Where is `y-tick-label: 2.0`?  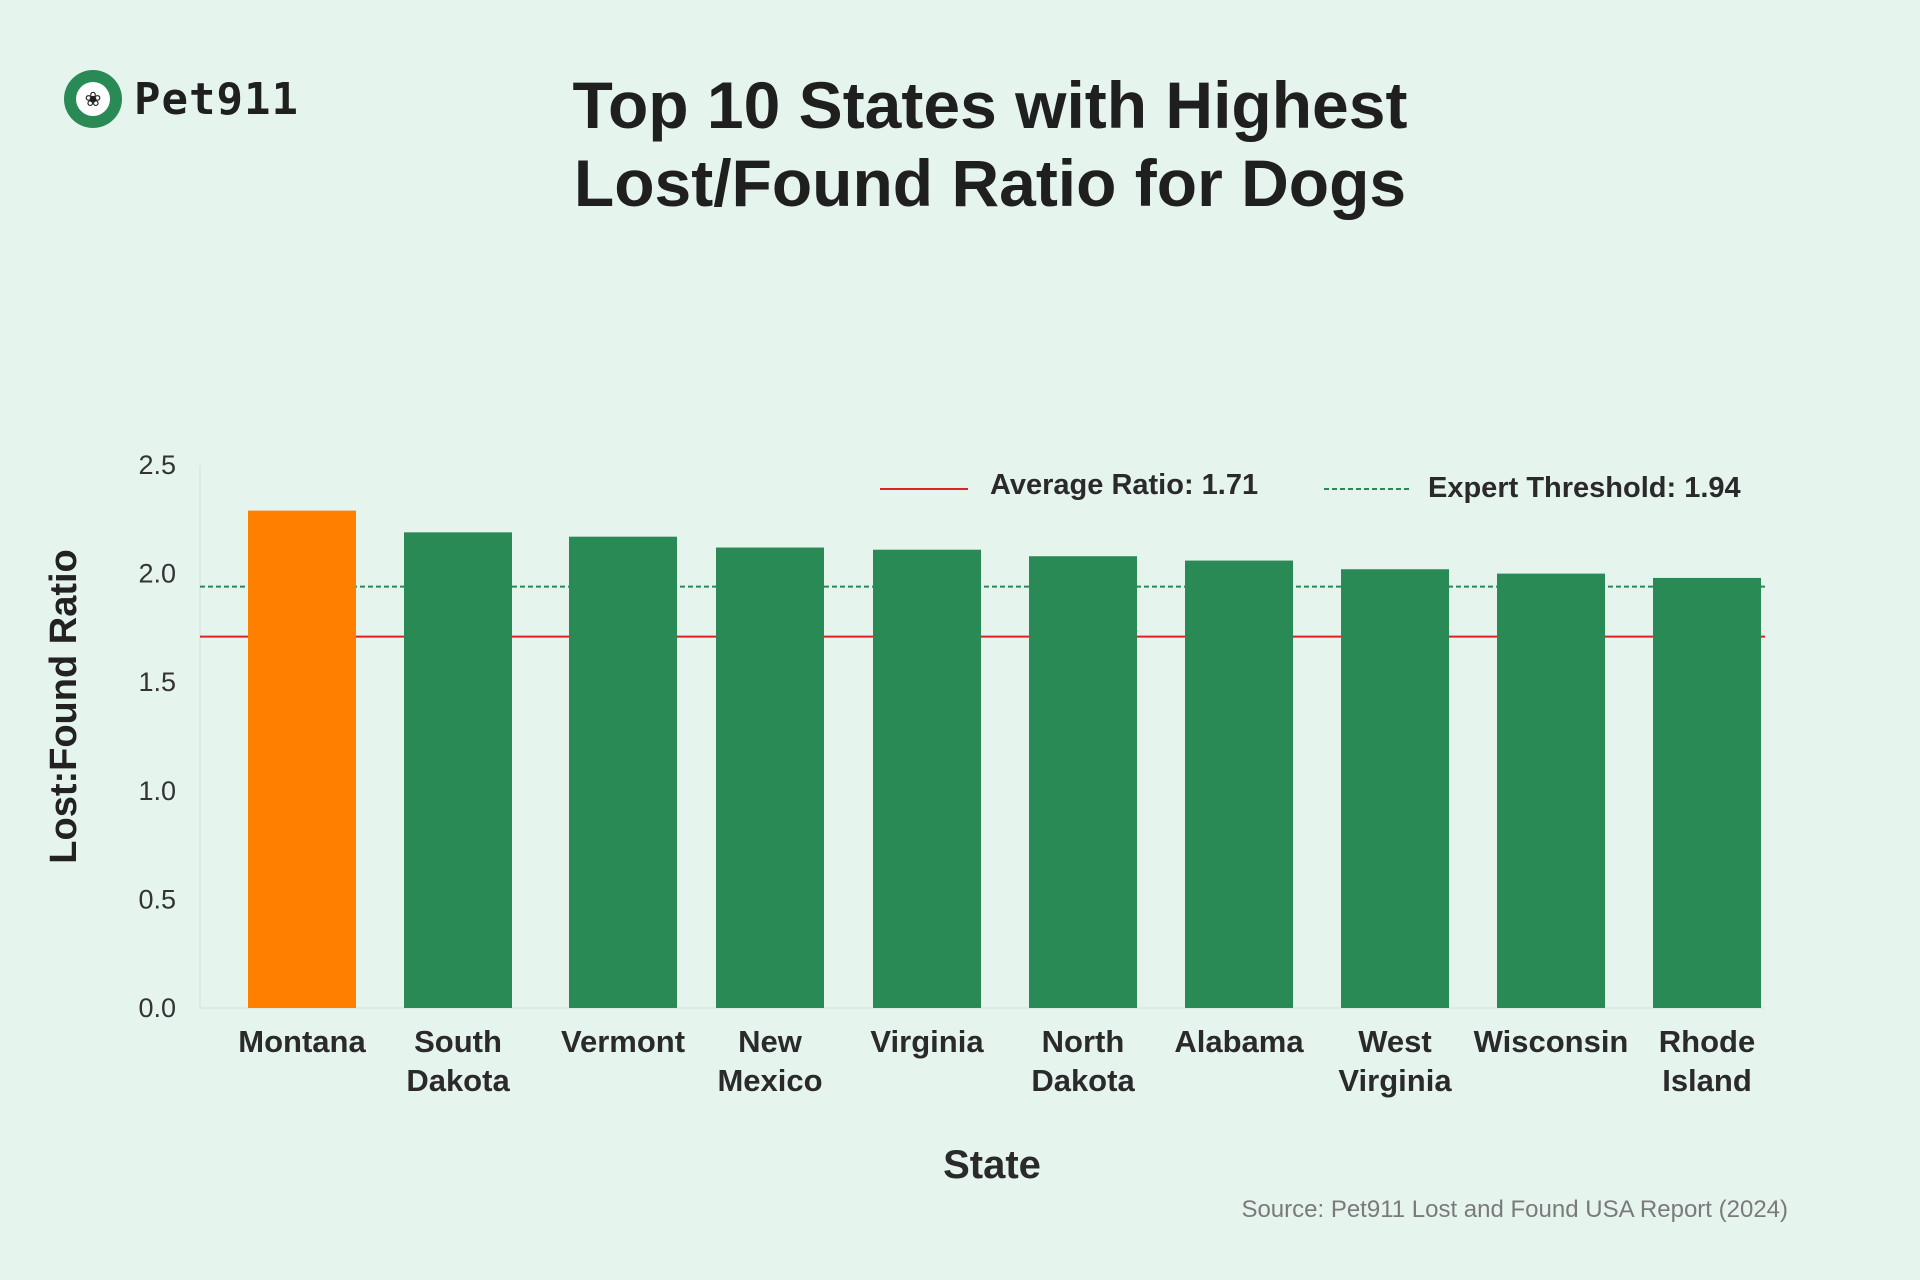
y-tick-label: 2.0 is located at coordinates (157, 574).